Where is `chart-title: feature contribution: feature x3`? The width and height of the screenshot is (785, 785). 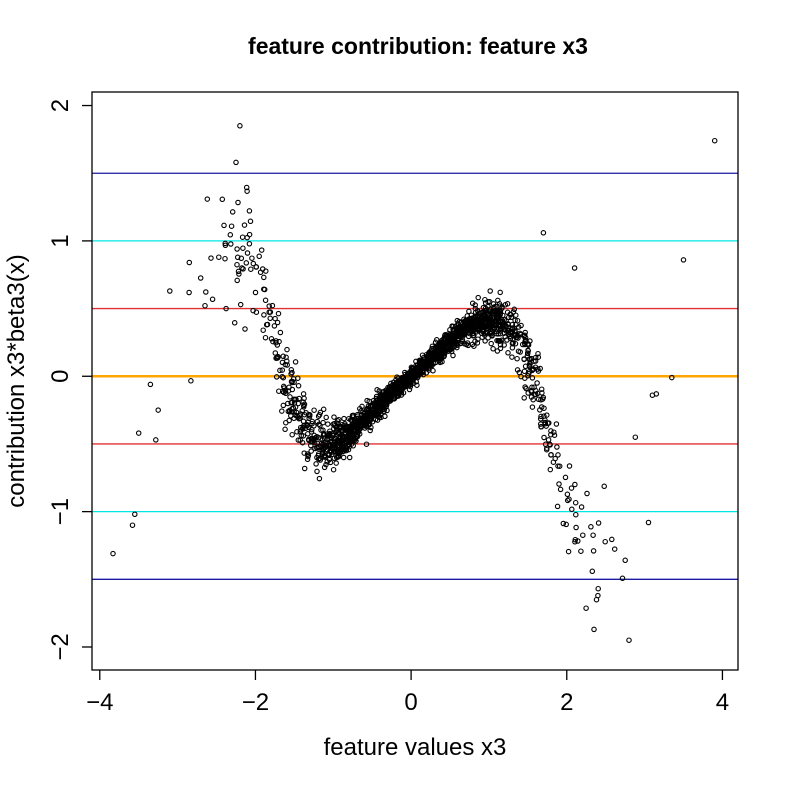 chart-title: feature contribution: feature x3 is located at coordinates (418, 46).